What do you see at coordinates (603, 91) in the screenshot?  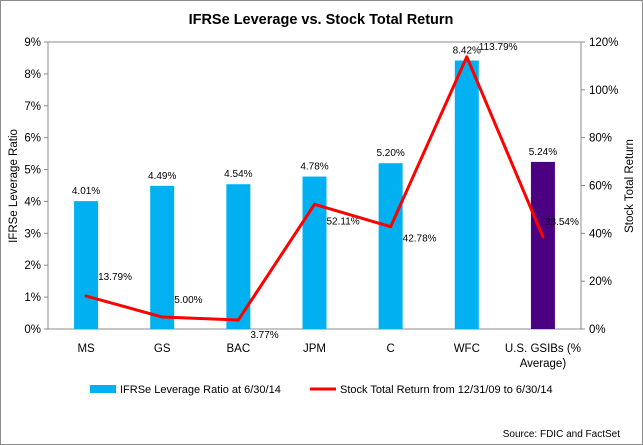 I see `right-tick-label: 100%` at bounding box center [603, 91].